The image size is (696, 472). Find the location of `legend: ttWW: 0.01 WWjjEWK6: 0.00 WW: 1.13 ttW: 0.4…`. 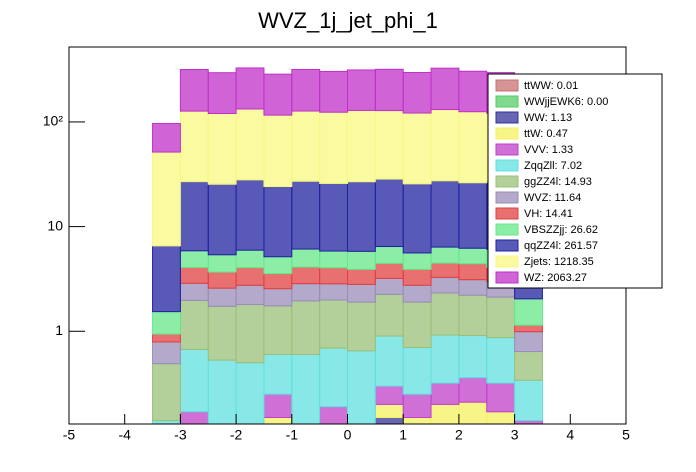

legend: ttWW: 0.01 WWjjEWK6: 0.00 WW: 1.13 ttW: 0.4… is located at coordinates (575, 181).